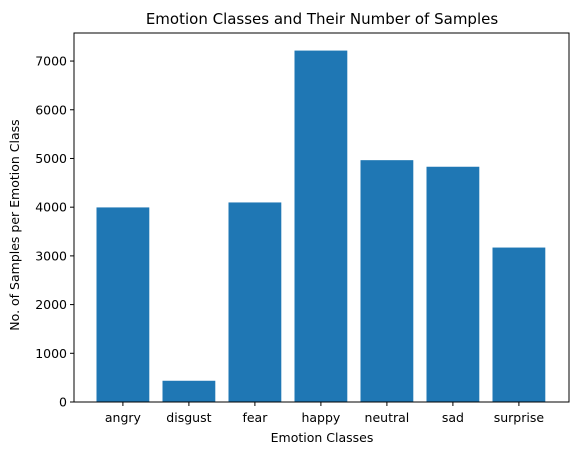 This screenshot has width=580, height=455. I want to click on bar-disgust, so click(189, 391).